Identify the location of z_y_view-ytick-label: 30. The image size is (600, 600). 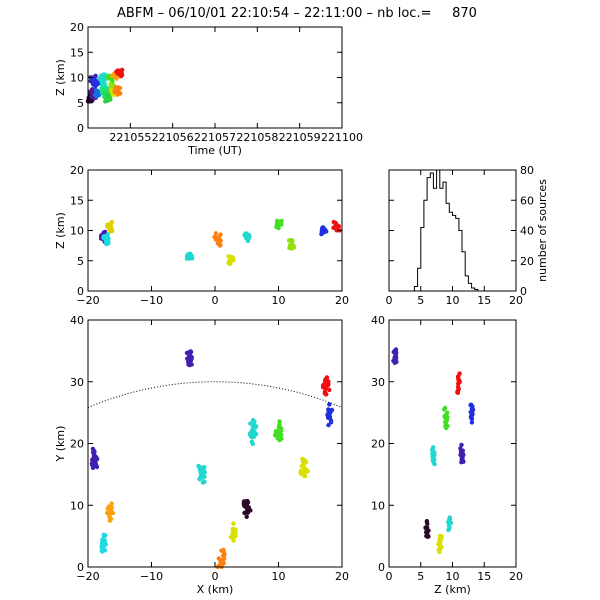
(378, 382).